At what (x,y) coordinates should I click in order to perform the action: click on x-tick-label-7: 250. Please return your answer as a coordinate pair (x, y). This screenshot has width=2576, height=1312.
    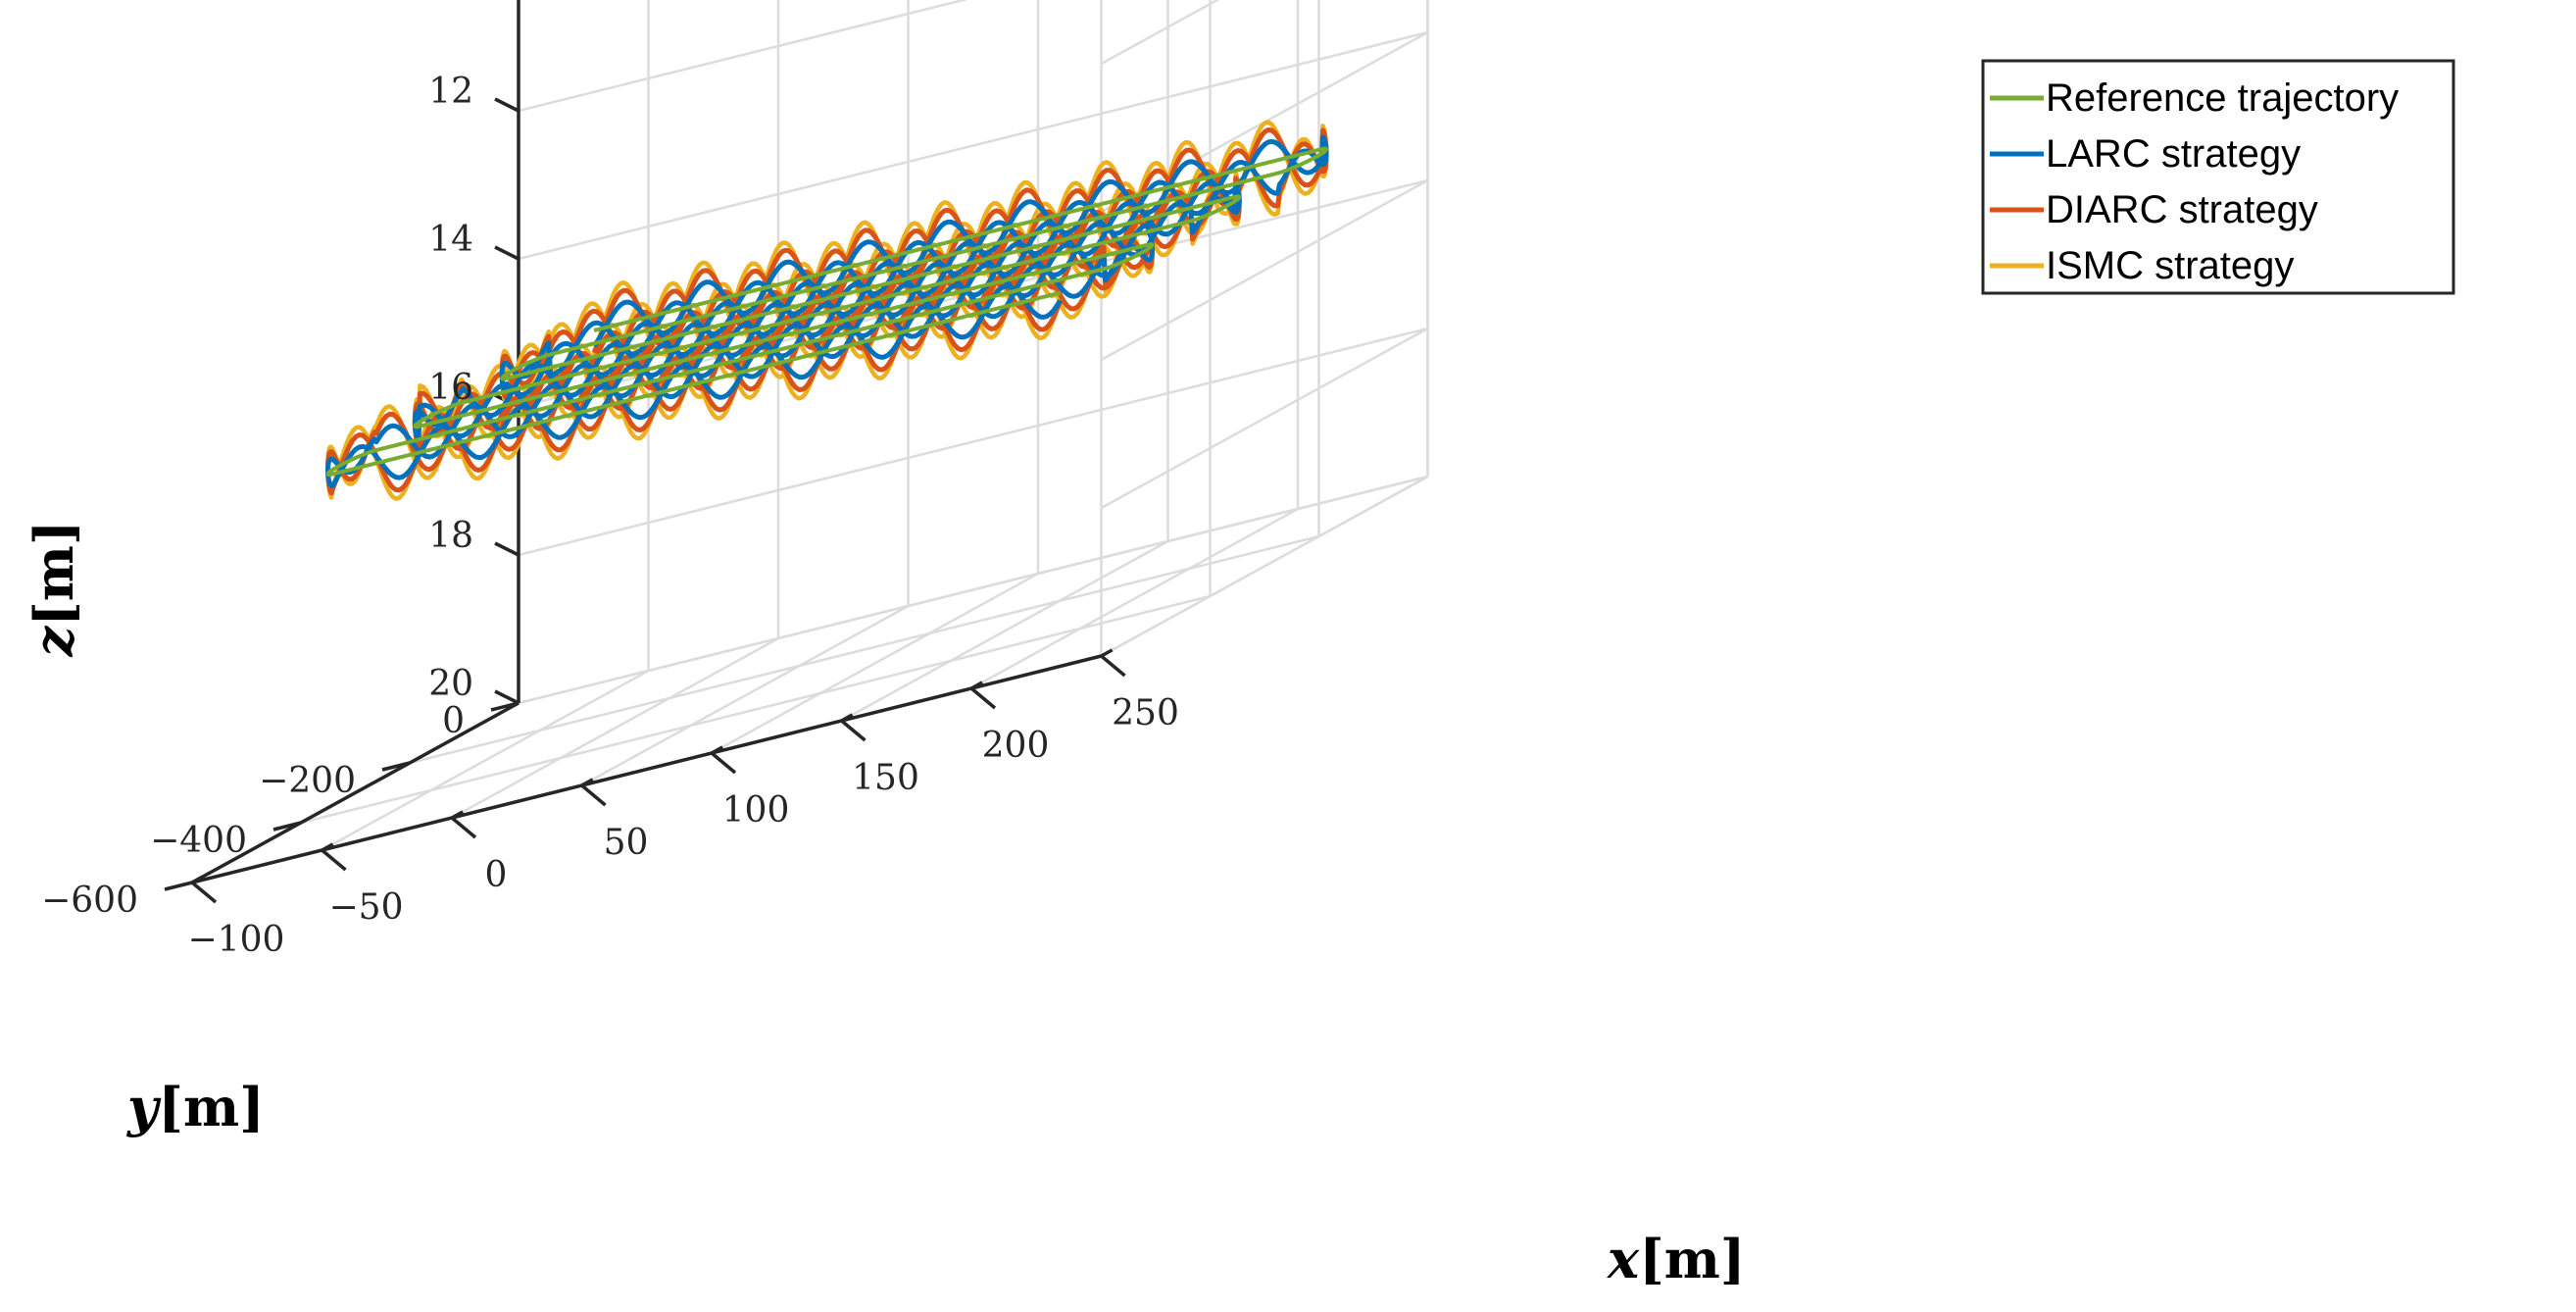
    Looking at the image, I should click on (1145, 713).